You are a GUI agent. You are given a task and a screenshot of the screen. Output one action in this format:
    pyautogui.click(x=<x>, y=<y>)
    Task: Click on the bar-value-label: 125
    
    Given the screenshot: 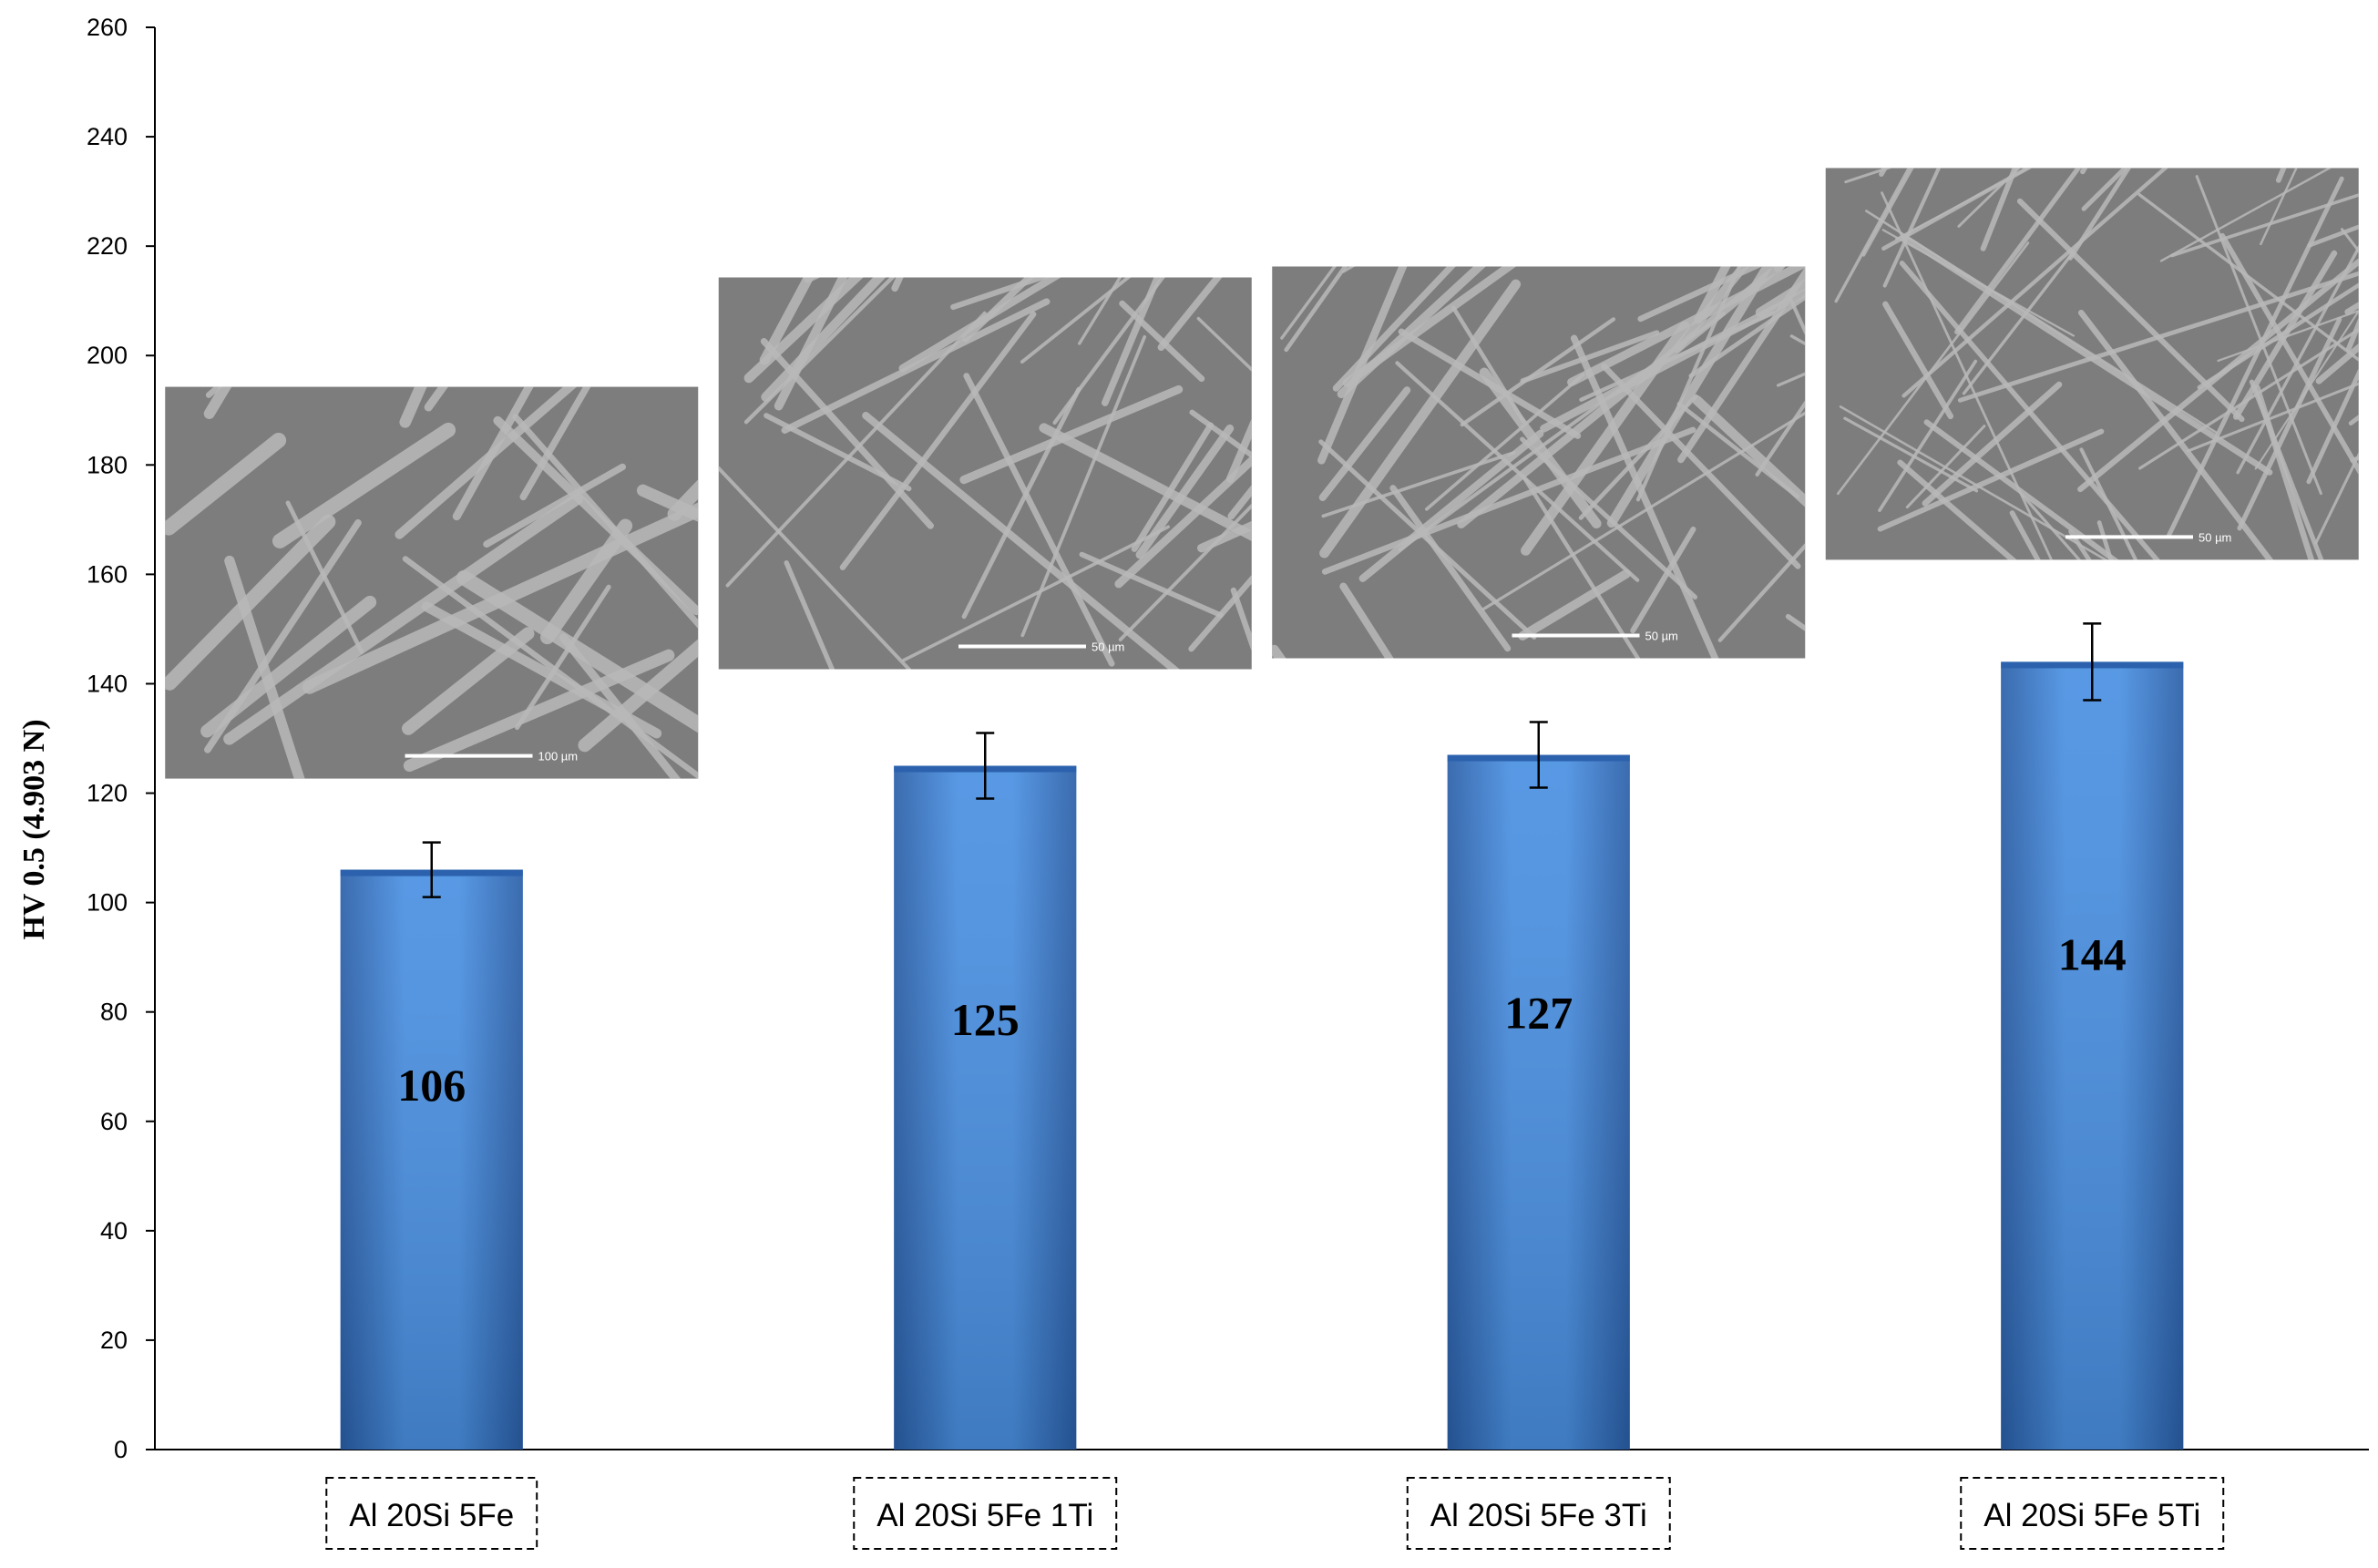 What is the action you would take?
    pyautogui.click(x=986, y=1019)
    